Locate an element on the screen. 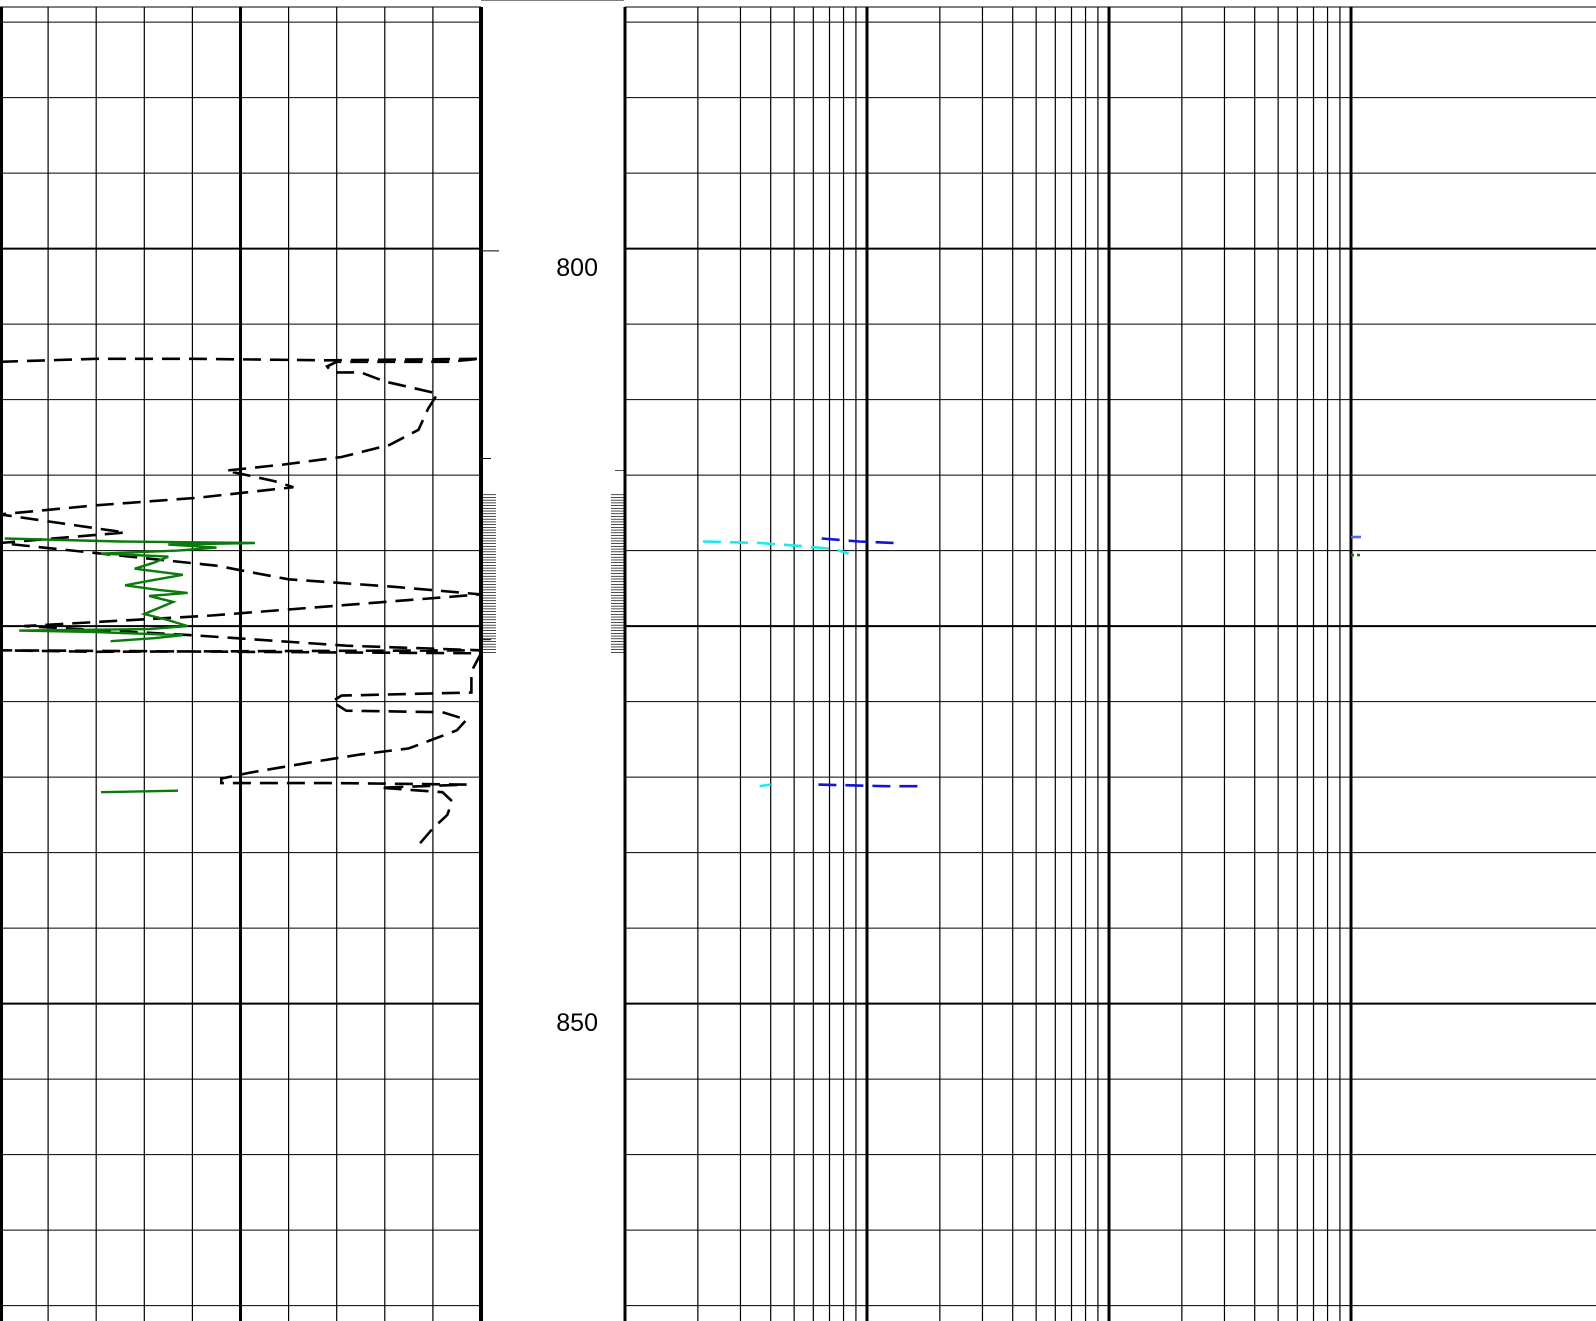 The image size is (1596, 1321). depth-labels: 800 850 is located at coordinates (577, 645).